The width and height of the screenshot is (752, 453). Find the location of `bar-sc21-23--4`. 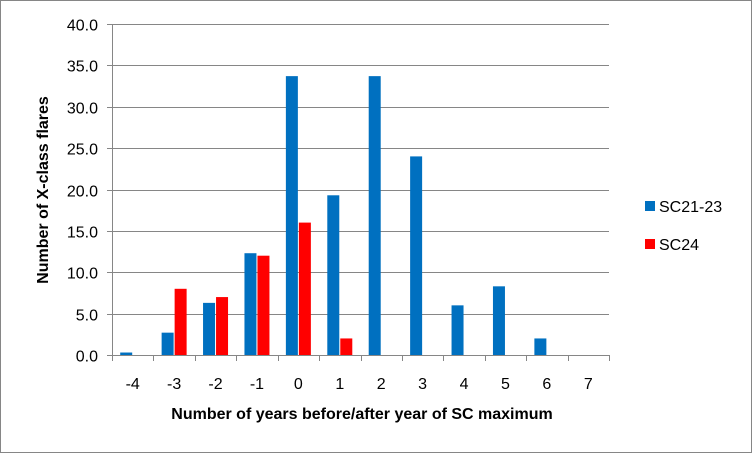

bar-sc21-23--4 is located at coordinates (126, 353).